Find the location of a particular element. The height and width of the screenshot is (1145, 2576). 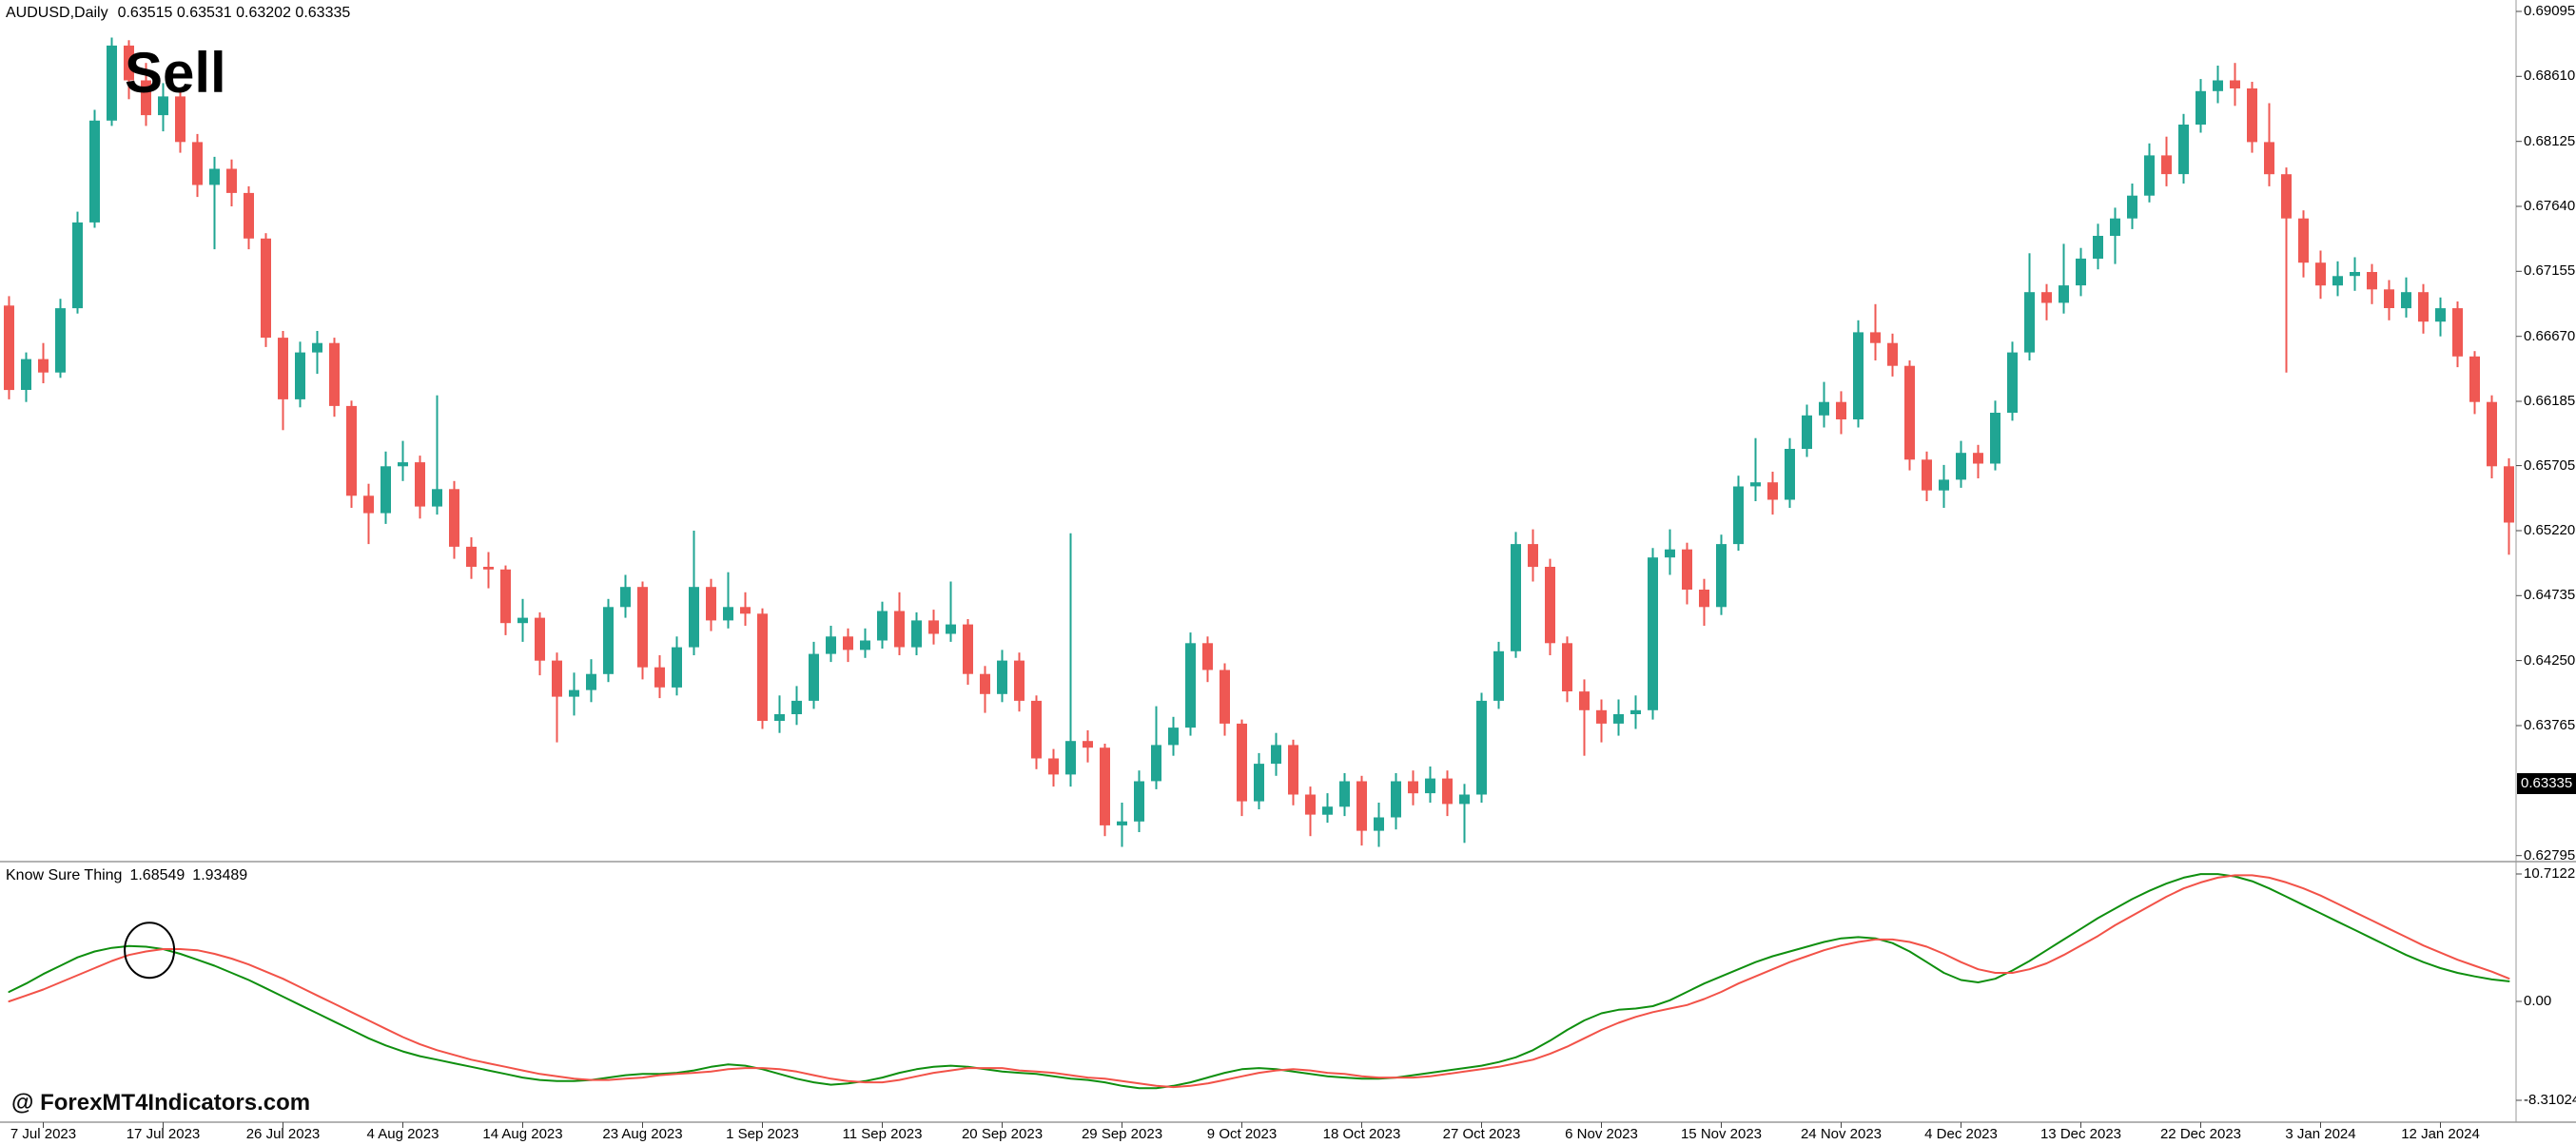

time-axis-label: 12 Jan 2024 is located at coordinates (2441, 1134).